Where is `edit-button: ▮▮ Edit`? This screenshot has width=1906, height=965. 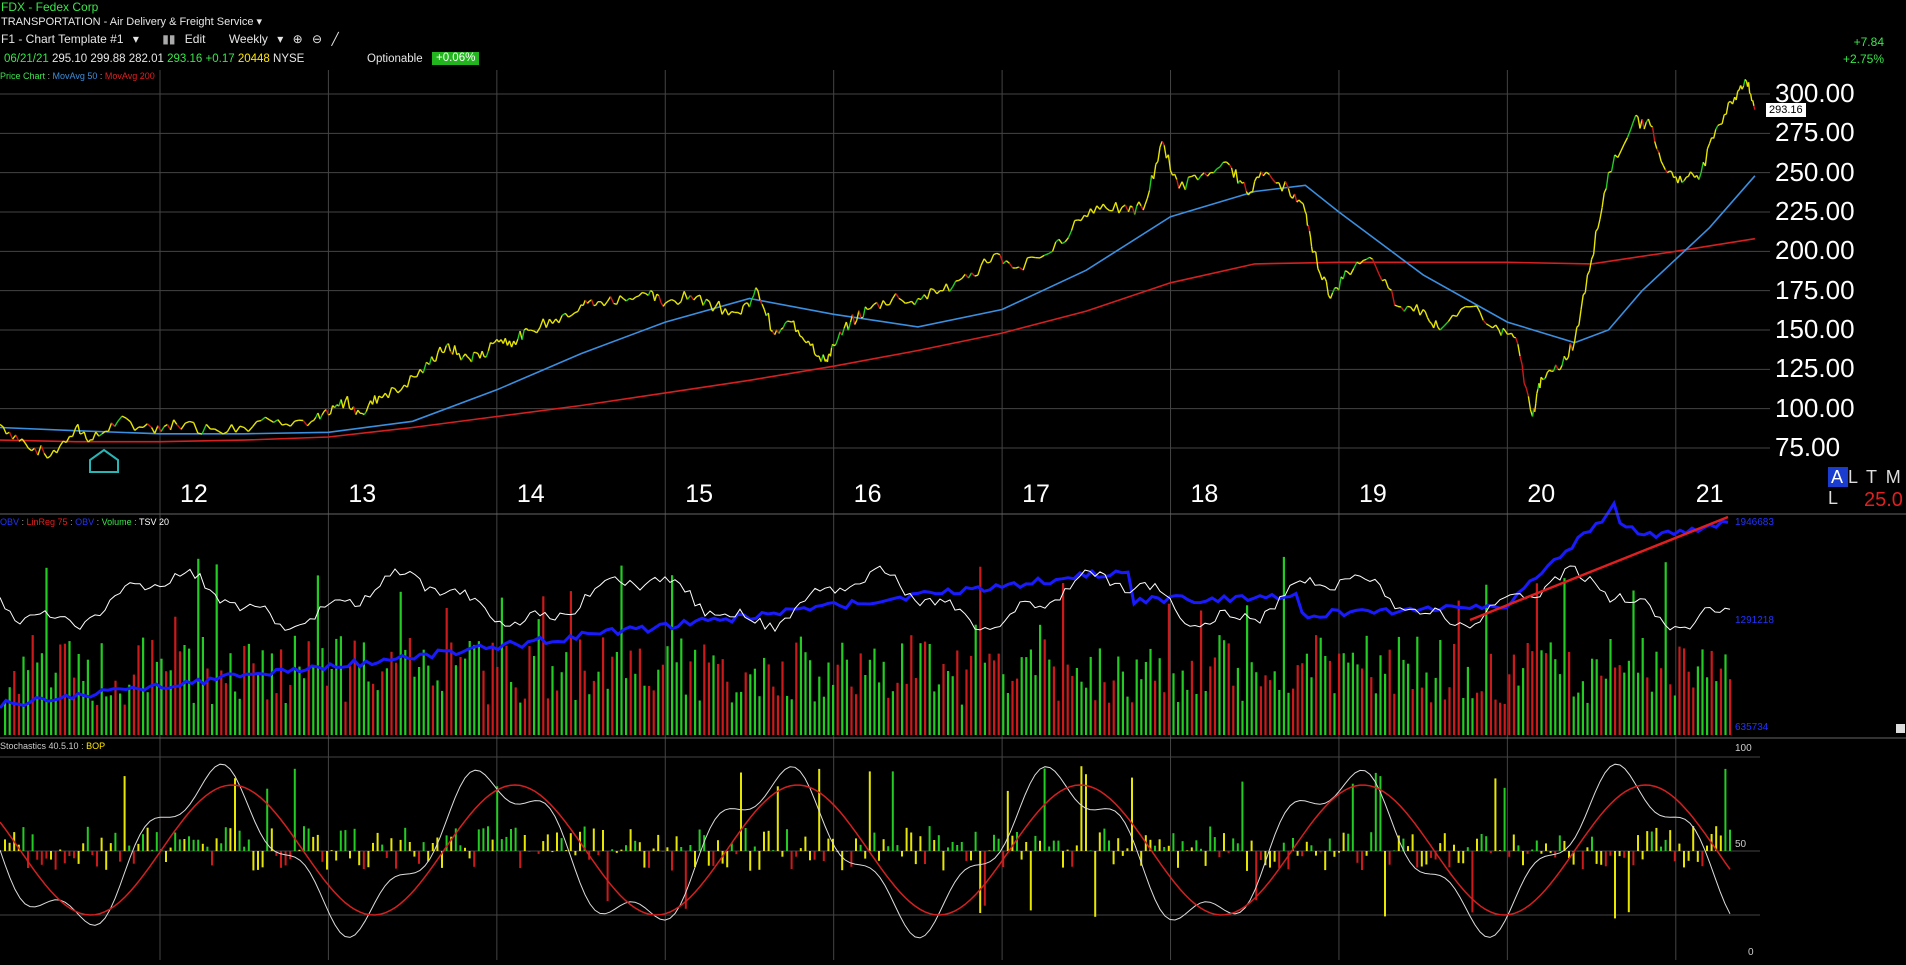 edit-button: ▮▮ Edit is located at coordinates (184, 39).